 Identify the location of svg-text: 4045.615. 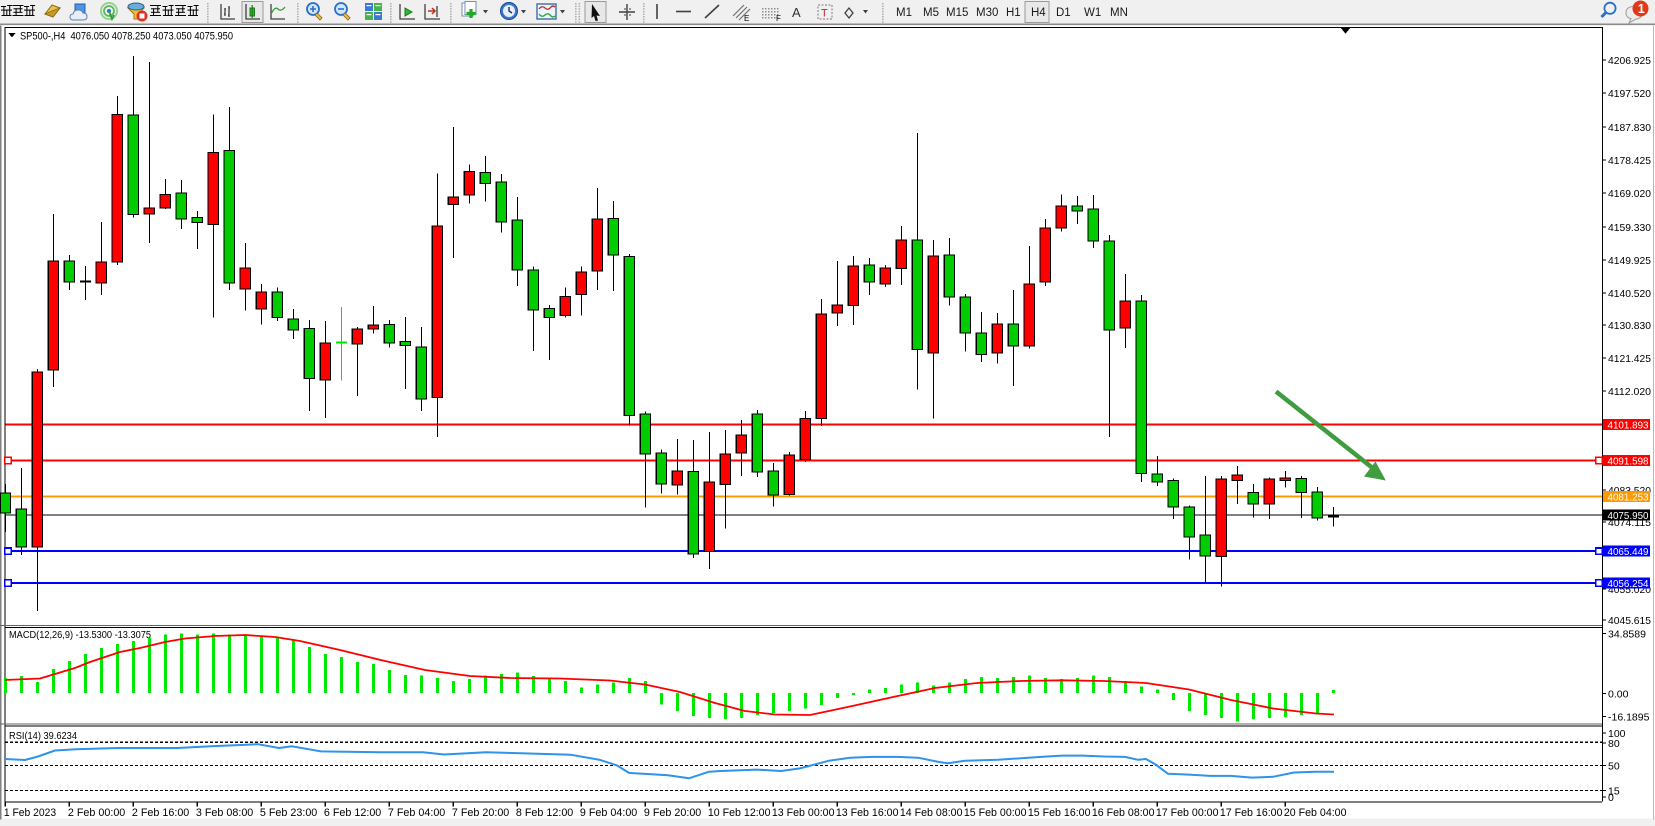
(1629, 621).